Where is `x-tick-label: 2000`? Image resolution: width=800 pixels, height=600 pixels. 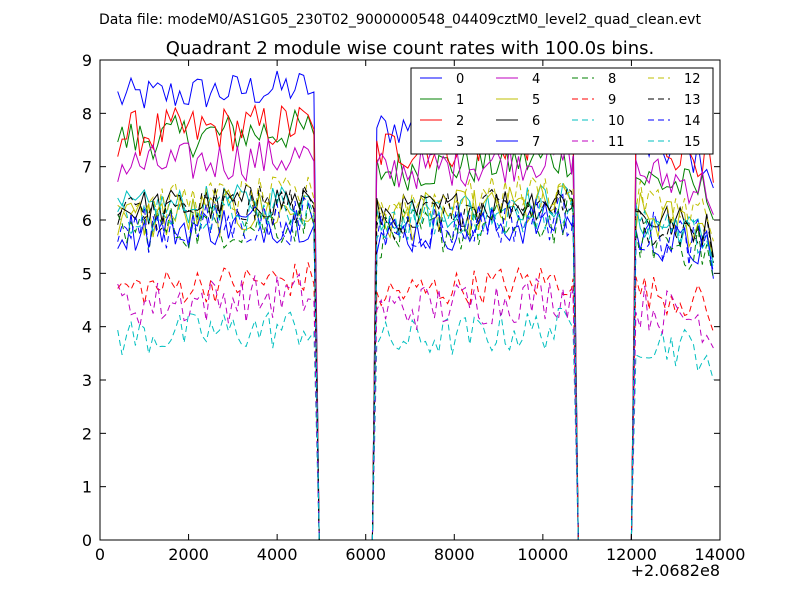
x-tick-label: 2000 is located at coordinates (188, 554).